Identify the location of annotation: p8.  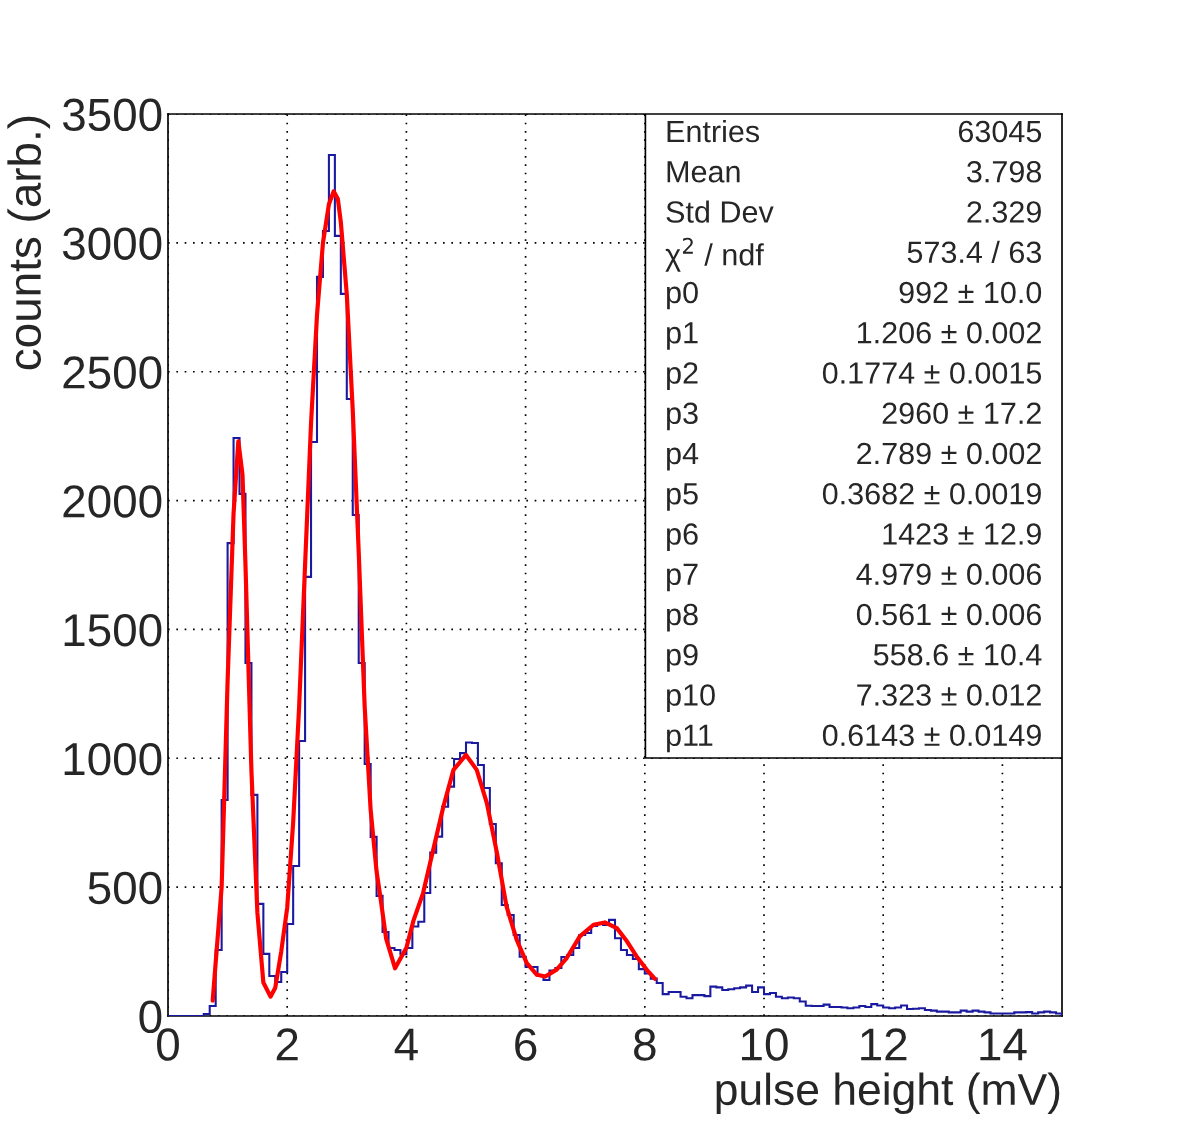
(682, 617).